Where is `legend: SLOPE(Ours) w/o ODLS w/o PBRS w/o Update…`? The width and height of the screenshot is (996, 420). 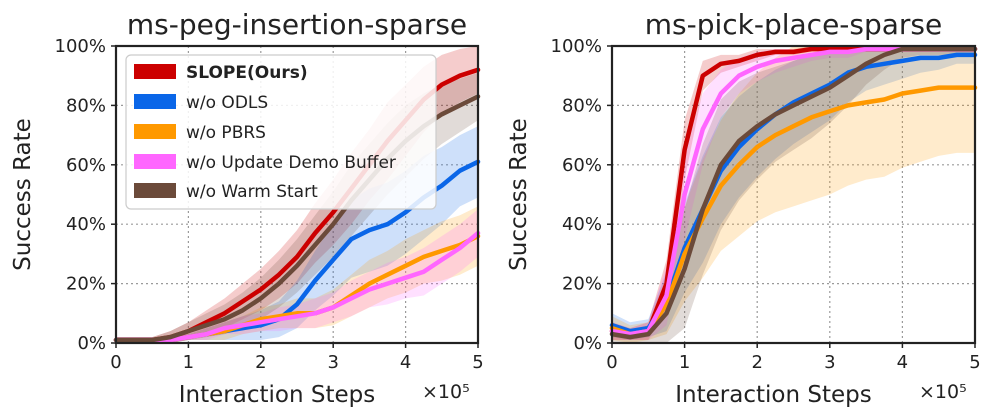 legend: SLOPE(Ours) w/o ODLS w/o PBRS w/o Update… is located at coordinates (281, 132).